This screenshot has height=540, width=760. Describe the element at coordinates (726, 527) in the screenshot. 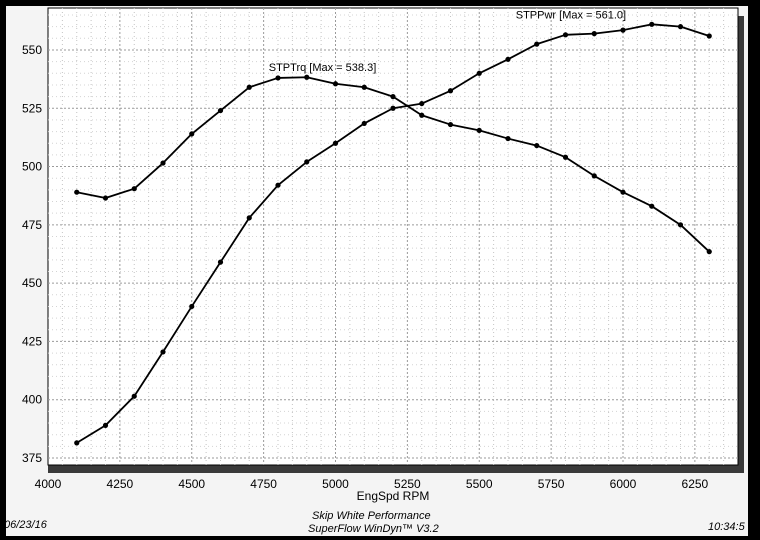

I see `footer-time: 10:34:5` at that location.